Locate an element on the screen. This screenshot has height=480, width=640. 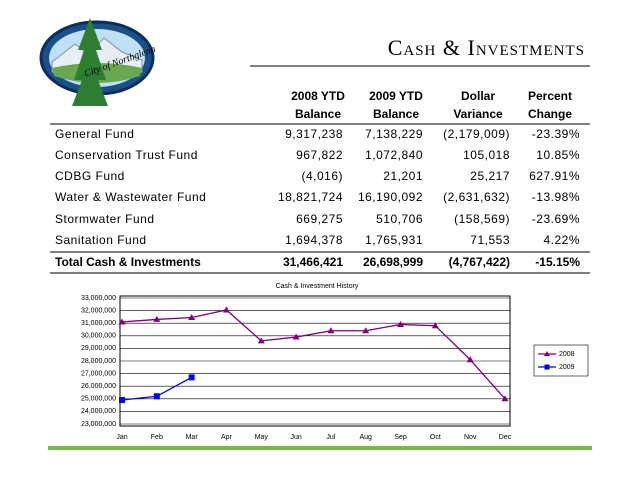
row-label: Stormwater Fund is located at coordinates (105, 219).